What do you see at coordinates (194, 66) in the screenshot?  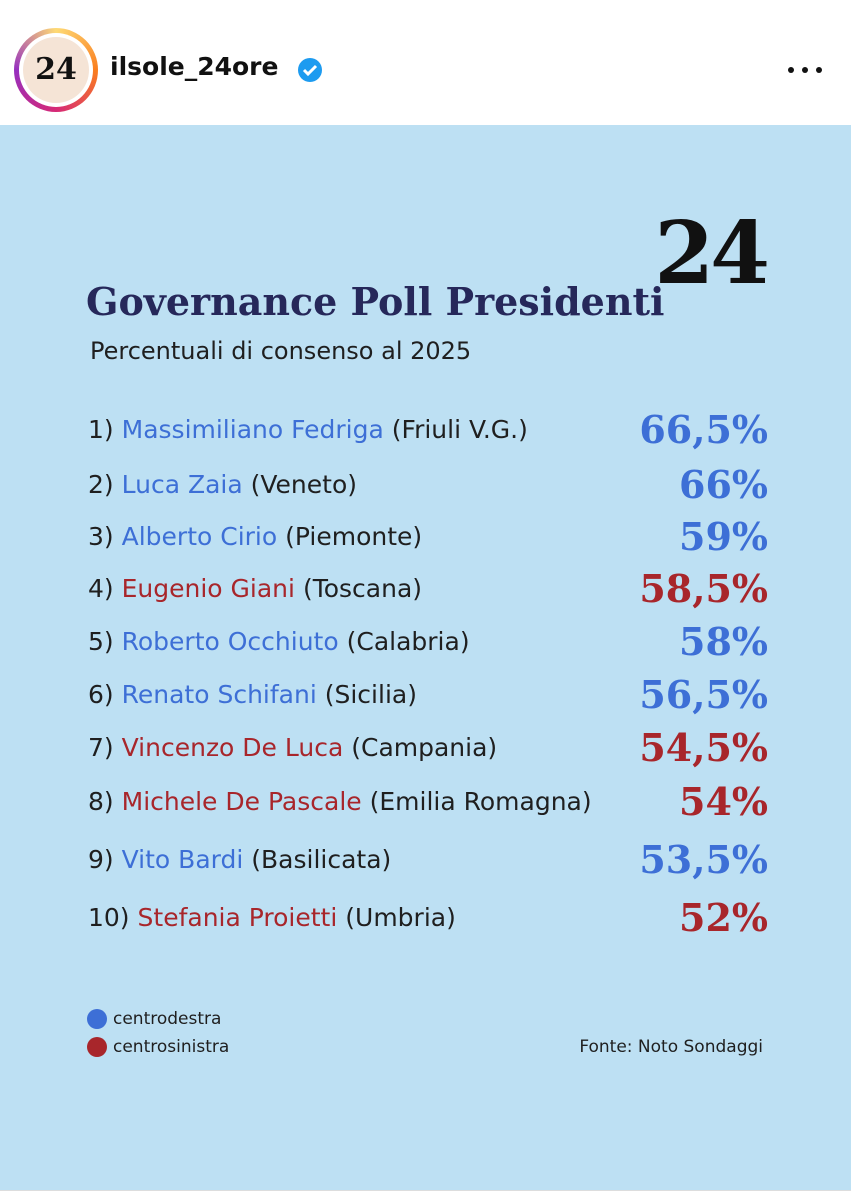 I see `username: ilsole_24ore` at bounding box center [194, 66].